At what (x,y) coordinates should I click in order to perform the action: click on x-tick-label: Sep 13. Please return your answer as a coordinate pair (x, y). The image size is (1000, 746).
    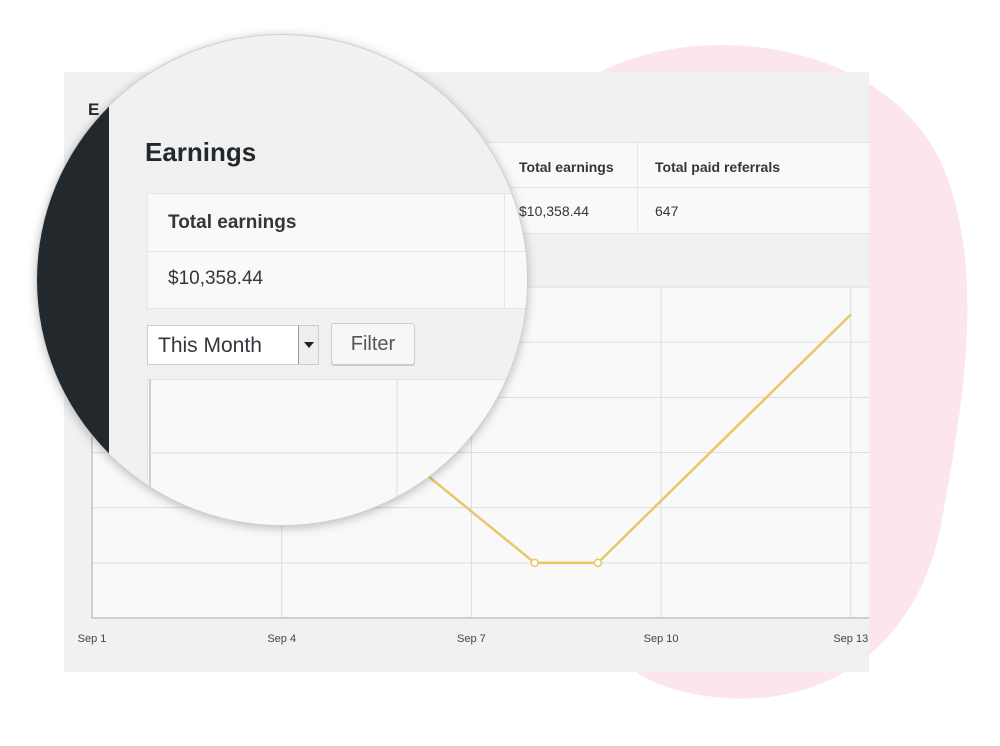
    Looking at the image, I should click on (850, 639).